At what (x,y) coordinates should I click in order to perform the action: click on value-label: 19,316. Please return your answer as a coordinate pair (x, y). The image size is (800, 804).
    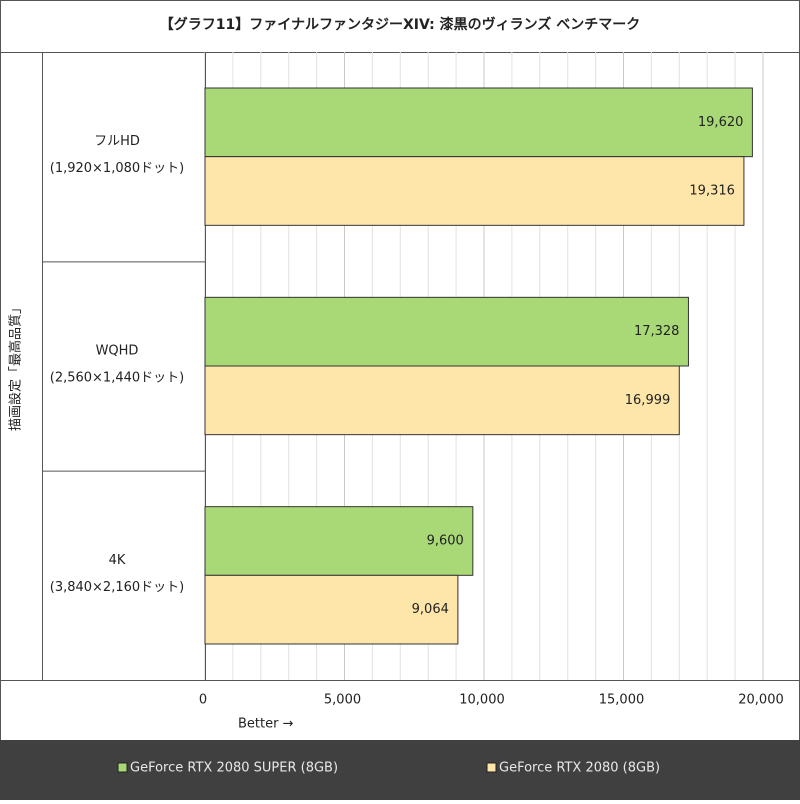
    Looking at the image, I should click on (712, 191).